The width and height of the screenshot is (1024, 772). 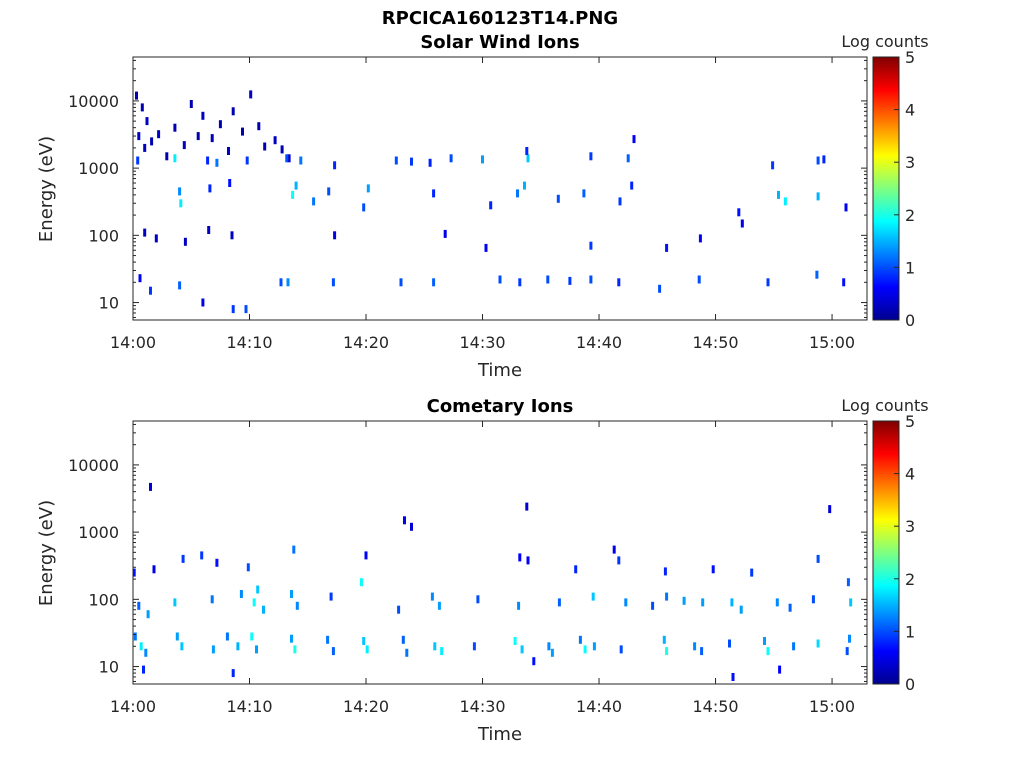 I want to click on x-tick-label: 14:00, so click(x=133, y=342).